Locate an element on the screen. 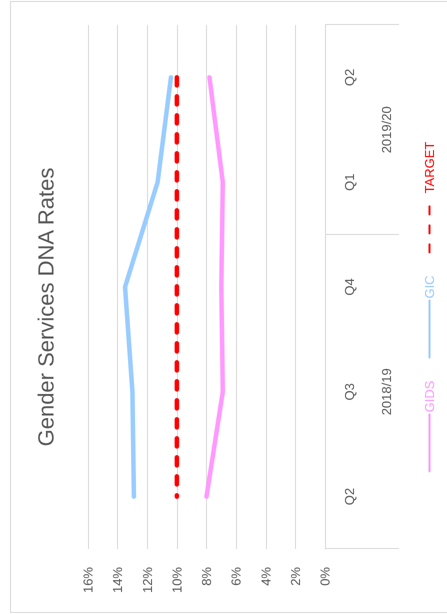  x-tick-label: 6% is located at coordinates (236, 576).